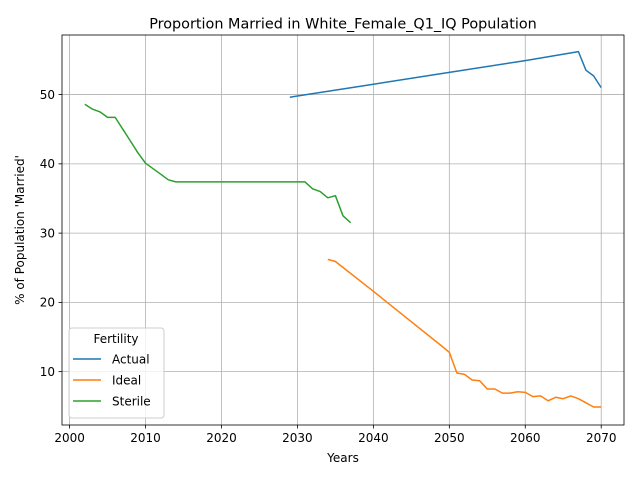 The width and height of the screenshot is (640, 480). I want to click on x-tick-label: 2020, so click(221, 438).